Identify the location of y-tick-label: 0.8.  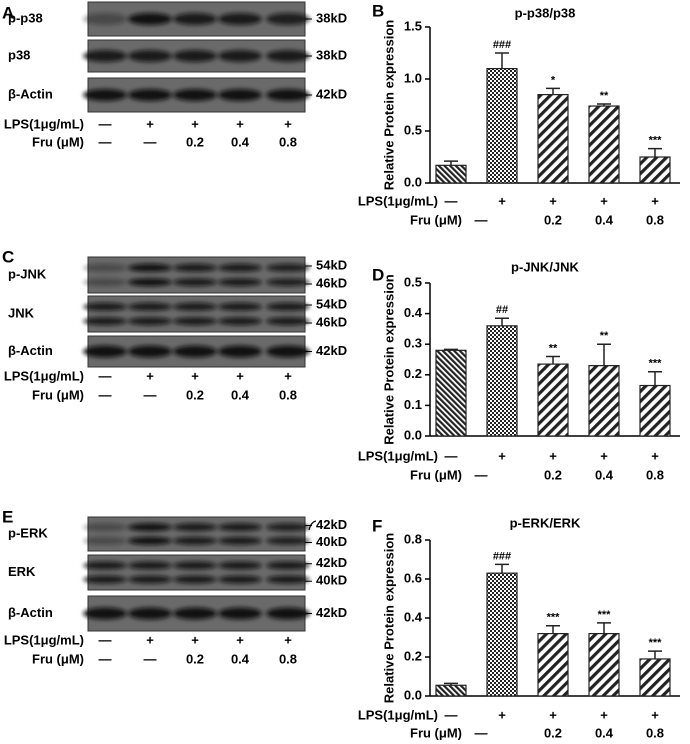
(413, 538).